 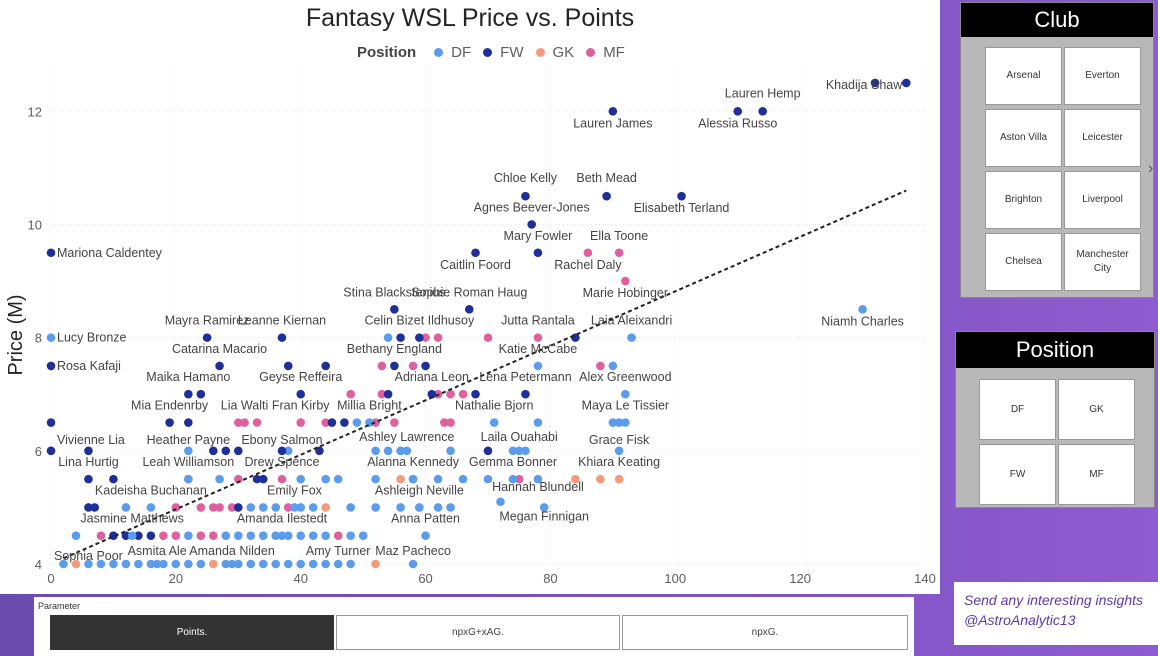 I want to click on parameter-option-npxg: npxG., so click(x=765, y=632).